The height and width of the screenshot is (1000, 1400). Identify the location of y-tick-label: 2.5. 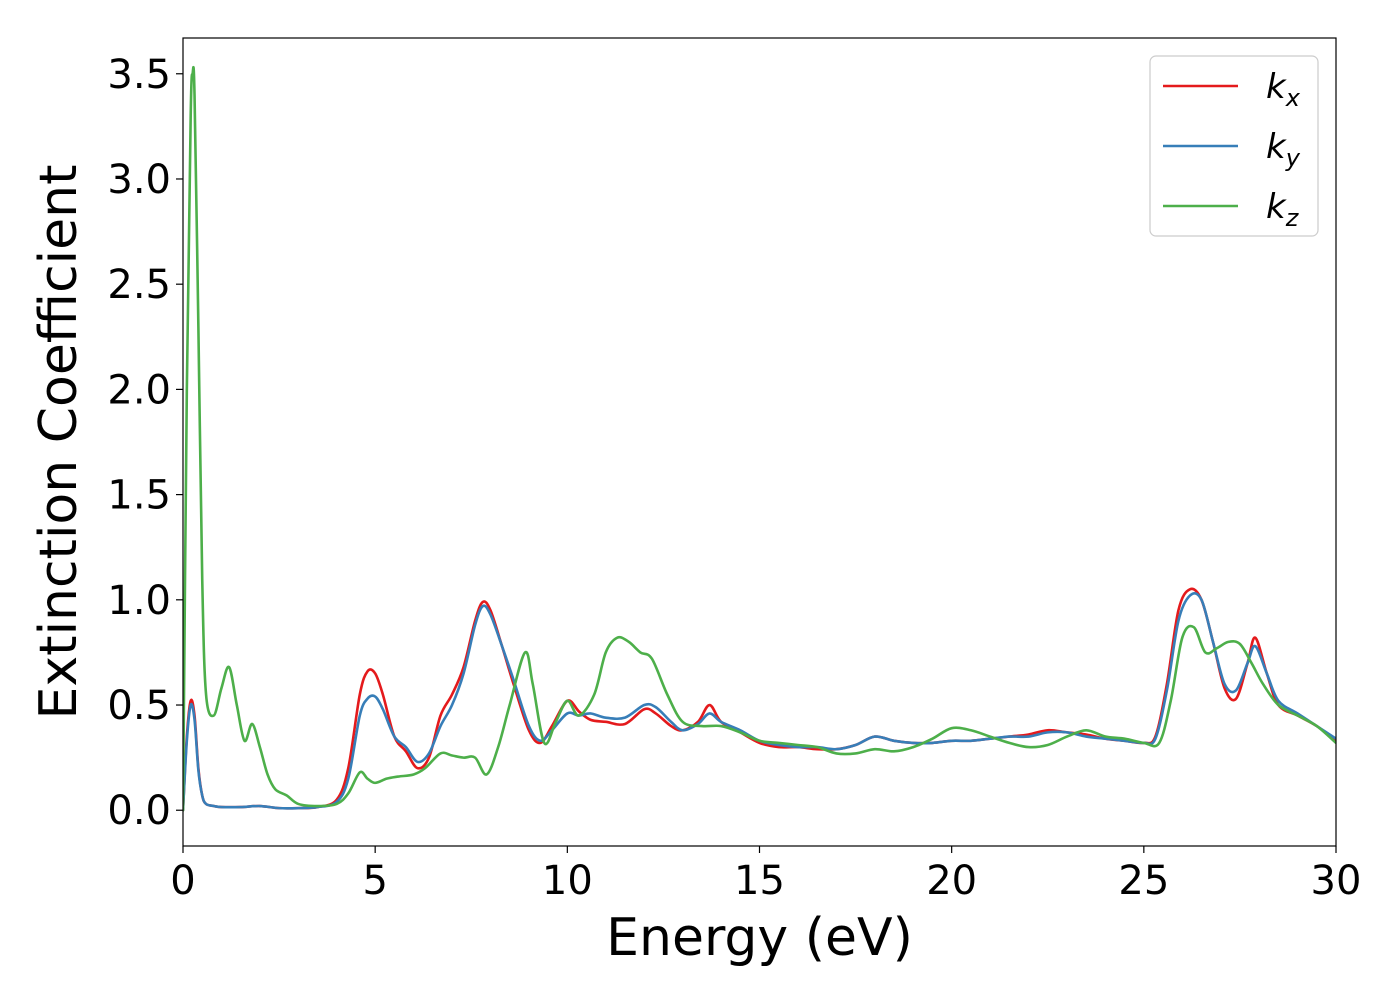
(139, 285).